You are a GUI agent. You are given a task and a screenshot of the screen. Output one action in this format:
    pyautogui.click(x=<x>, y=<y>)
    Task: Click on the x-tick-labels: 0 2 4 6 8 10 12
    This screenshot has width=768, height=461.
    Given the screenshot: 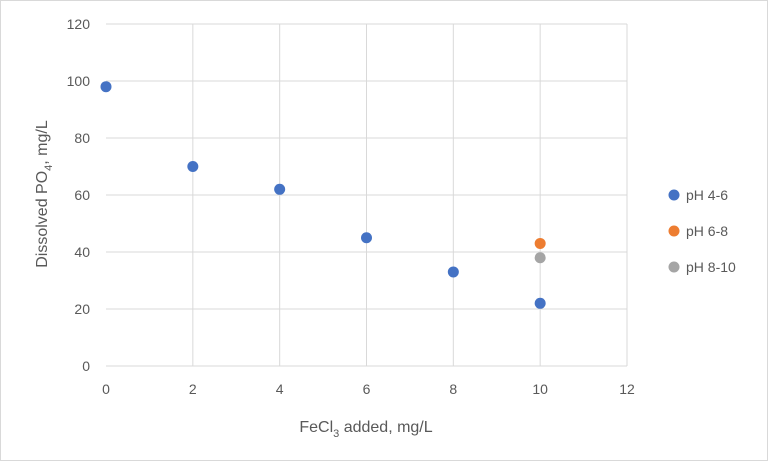 What is the action you would take?
    pyautogui.click(x=368, y=389)
    